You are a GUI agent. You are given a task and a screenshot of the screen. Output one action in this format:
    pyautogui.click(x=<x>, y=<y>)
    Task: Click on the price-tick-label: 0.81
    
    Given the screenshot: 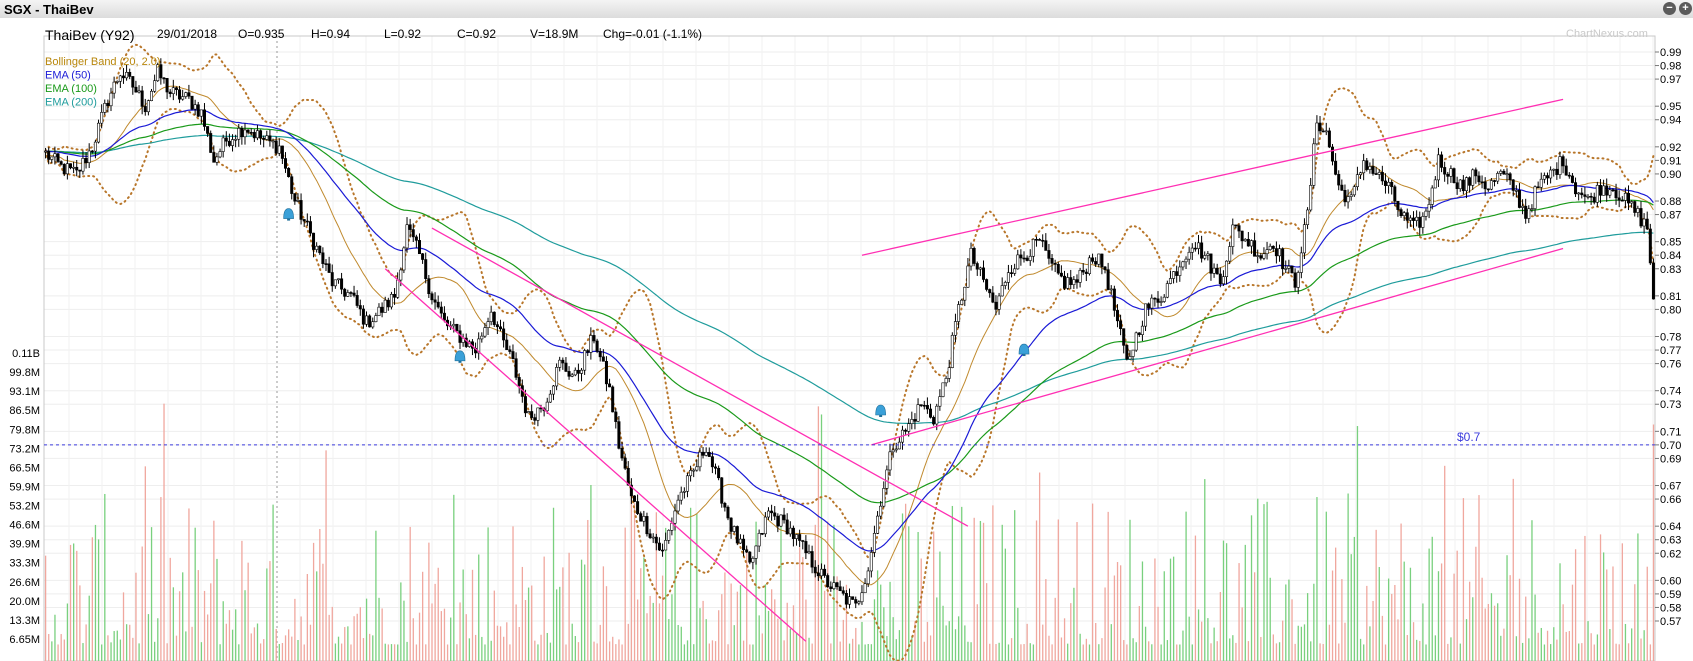 What is the action you would take?
    pyautogui.click(x=1670, y=297)
    